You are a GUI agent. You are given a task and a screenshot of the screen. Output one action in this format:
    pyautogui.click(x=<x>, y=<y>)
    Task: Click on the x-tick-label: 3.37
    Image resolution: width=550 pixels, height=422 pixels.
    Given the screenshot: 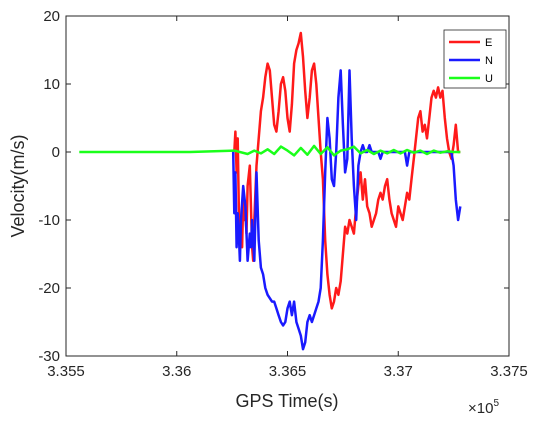 What is the action you would take?
    pyautogui.click(x=398, y=371)
    